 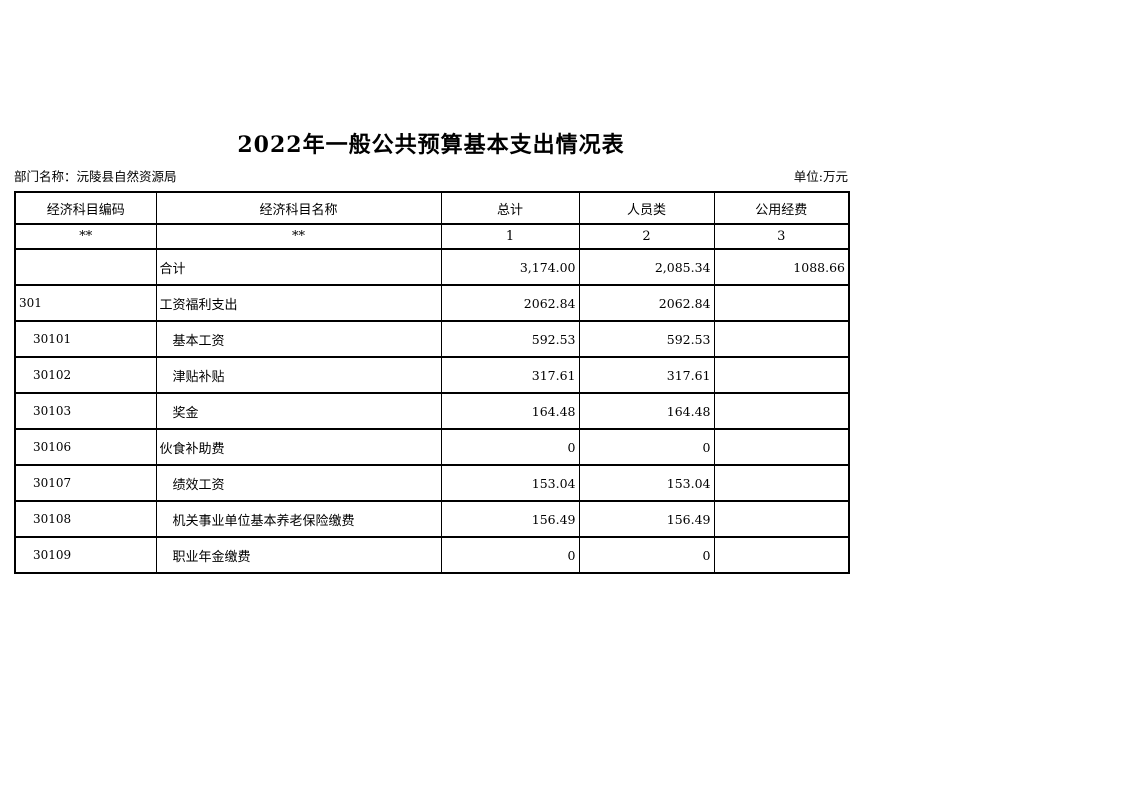 I want to click on index-cell-total: 1, so click(x=510, y=236).